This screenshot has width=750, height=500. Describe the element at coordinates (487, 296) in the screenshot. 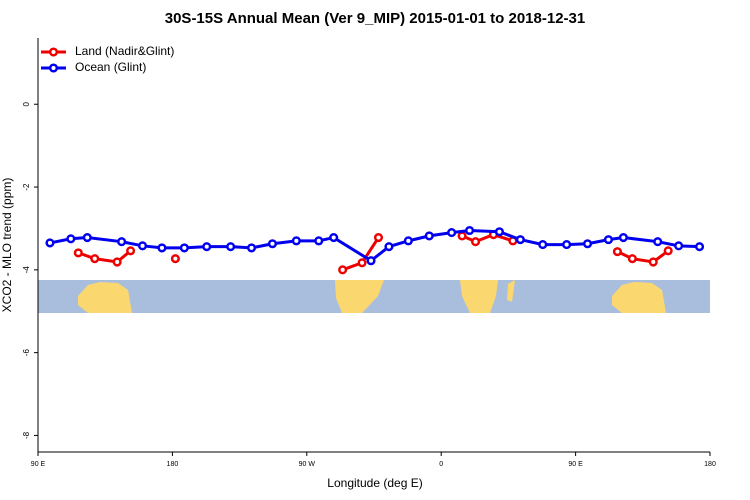

I see `africa` at that location.